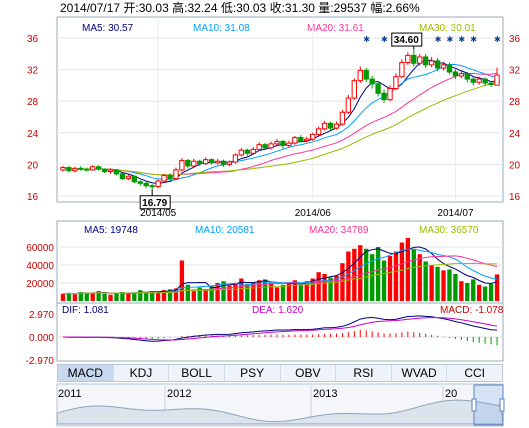 This screenshot has width=529, height=428. I want to click on tab-boll: BOLL, so click(197, 373).